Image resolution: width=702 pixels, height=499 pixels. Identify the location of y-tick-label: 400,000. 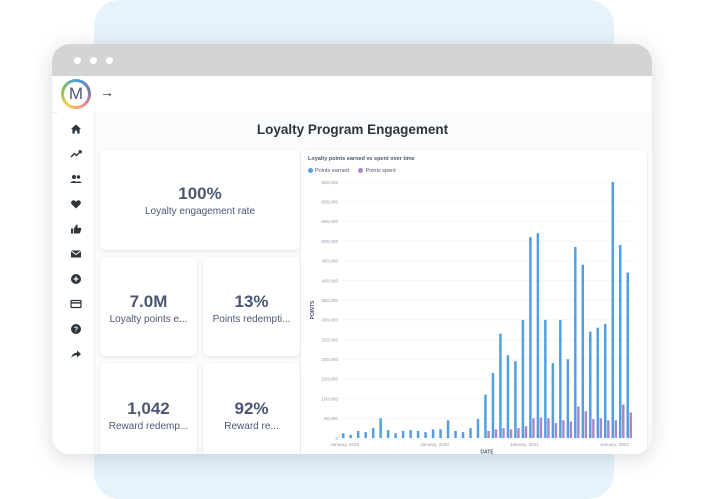
(329, 280).